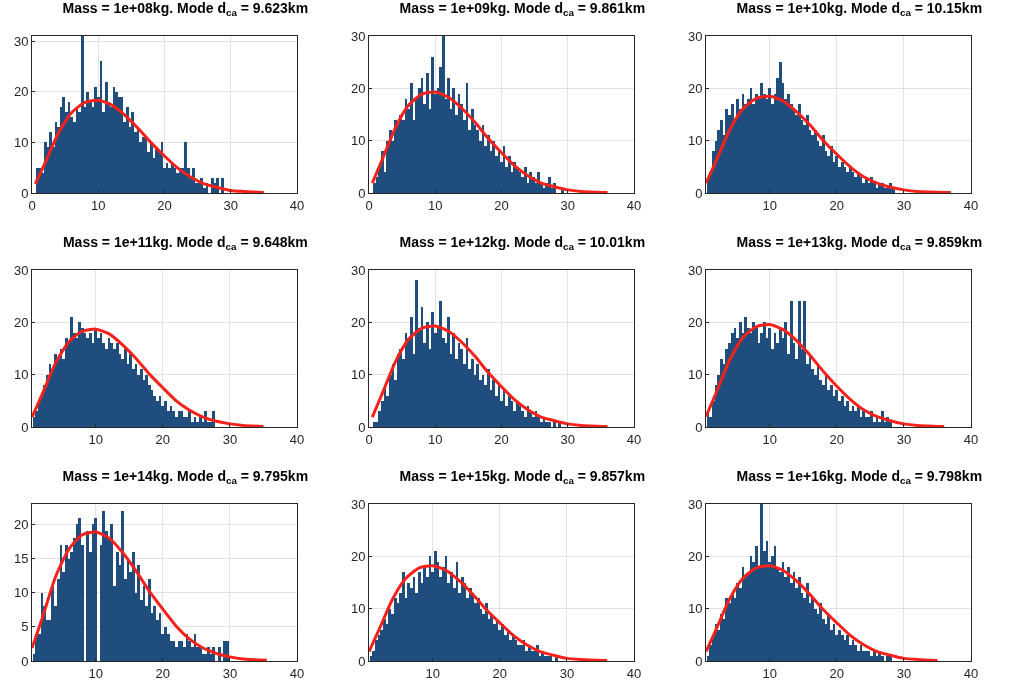 This screenshot has height=687, width=1011. I want to click on chart-title: Mass = 1e+11kg. Mode d$_{ca}$ = 9.648km, so click(185, 243).